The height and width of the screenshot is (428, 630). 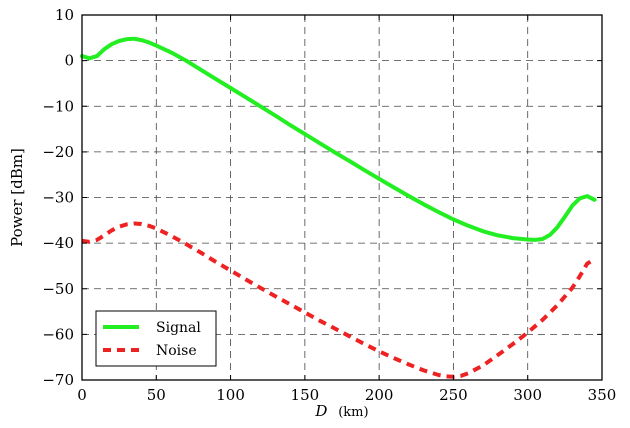 What do you see at coordinates (58, 289) in the screenshot?
I see `y-tick-label: −50` at bounding box center [58, 289].